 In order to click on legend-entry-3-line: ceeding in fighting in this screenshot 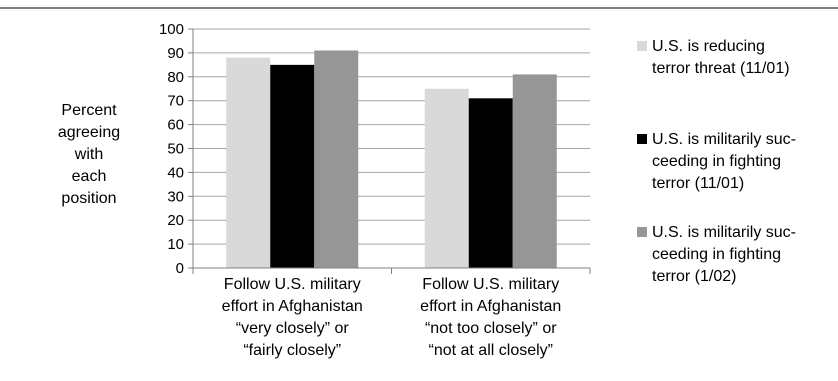, I will do `click(716, 254)`.